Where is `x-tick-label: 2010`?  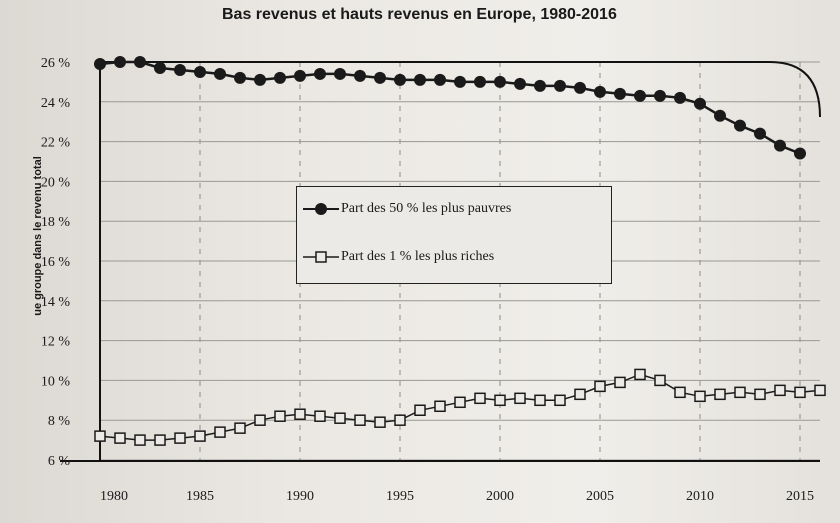
x-tick-label: 2010 is located at coordinates (700, 496).